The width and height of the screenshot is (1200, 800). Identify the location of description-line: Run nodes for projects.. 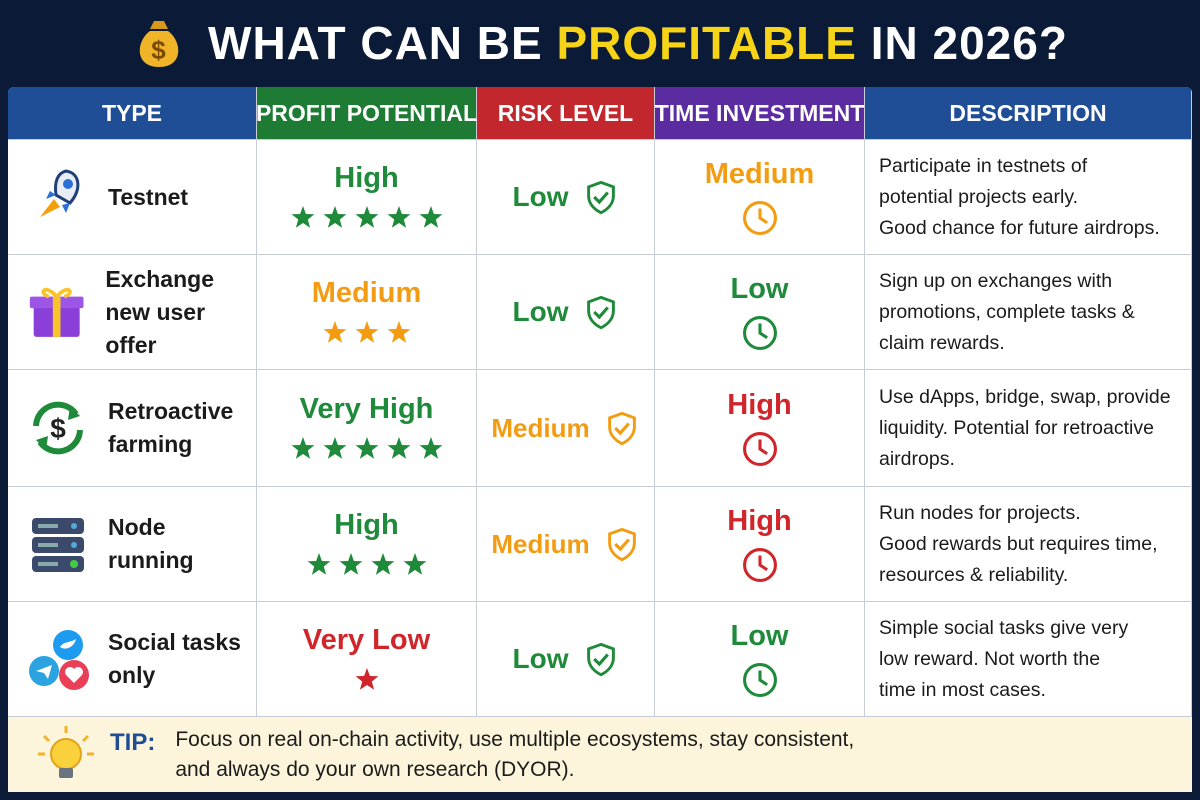
(980, 512).